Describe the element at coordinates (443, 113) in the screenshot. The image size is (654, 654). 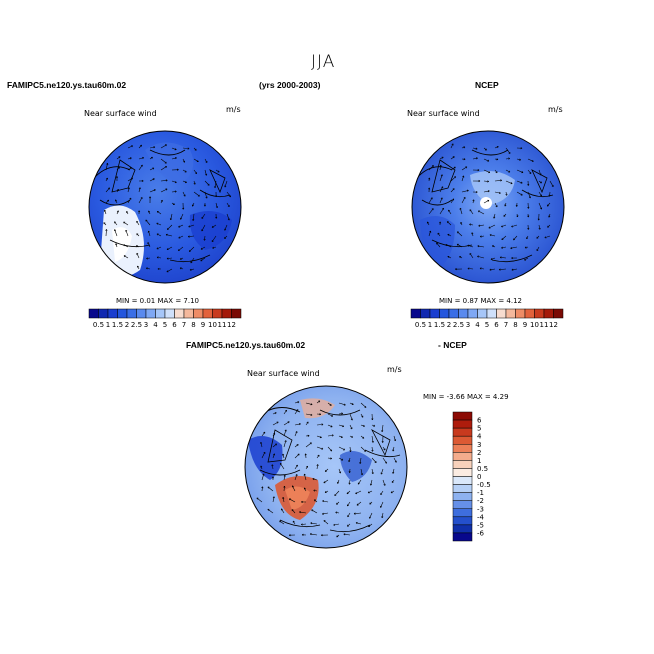
I see `top-right-variable: Near surface wind` at that location.